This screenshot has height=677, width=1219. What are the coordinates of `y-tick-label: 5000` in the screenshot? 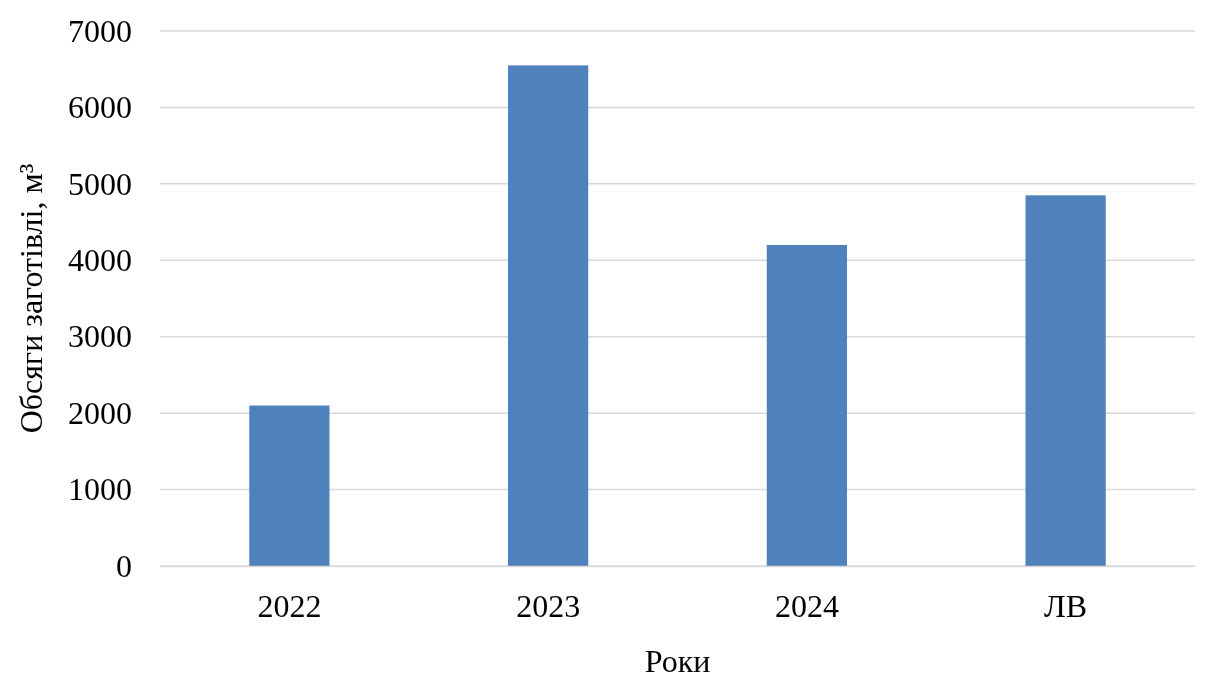 It's located at (100, 183).